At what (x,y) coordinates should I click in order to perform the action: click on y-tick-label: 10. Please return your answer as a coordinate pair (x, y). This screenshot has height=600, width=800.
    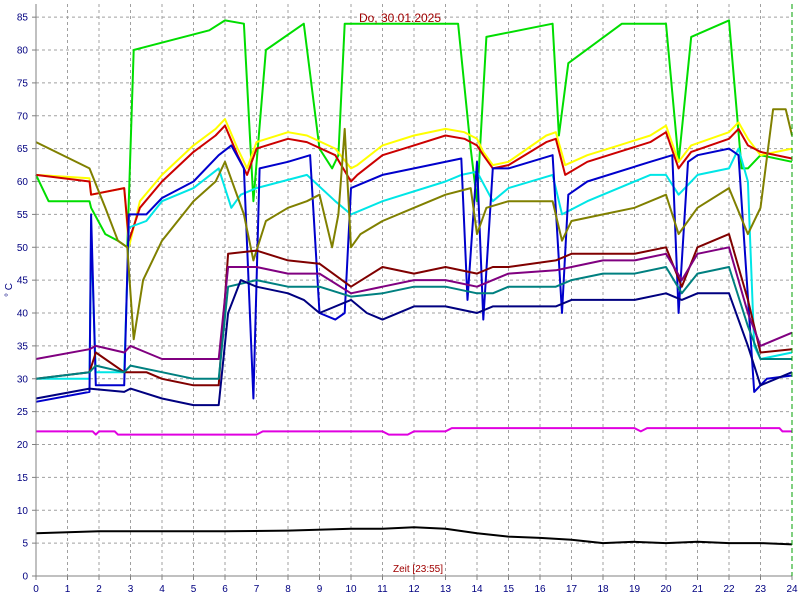
    Looking at the image, I should click on (23, 511).